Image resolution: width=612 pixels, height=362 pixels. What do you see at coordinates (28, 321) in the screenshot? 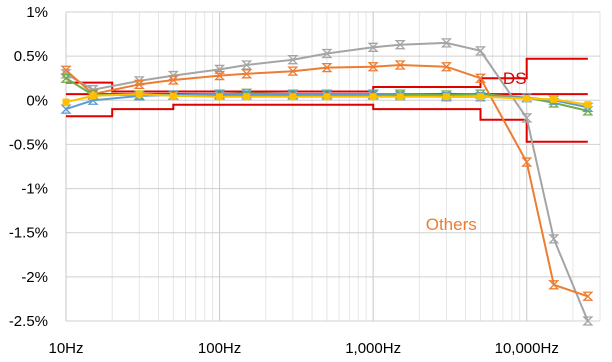
I see `y-tick-label: -2.5%` at bounding box center [28, 321].